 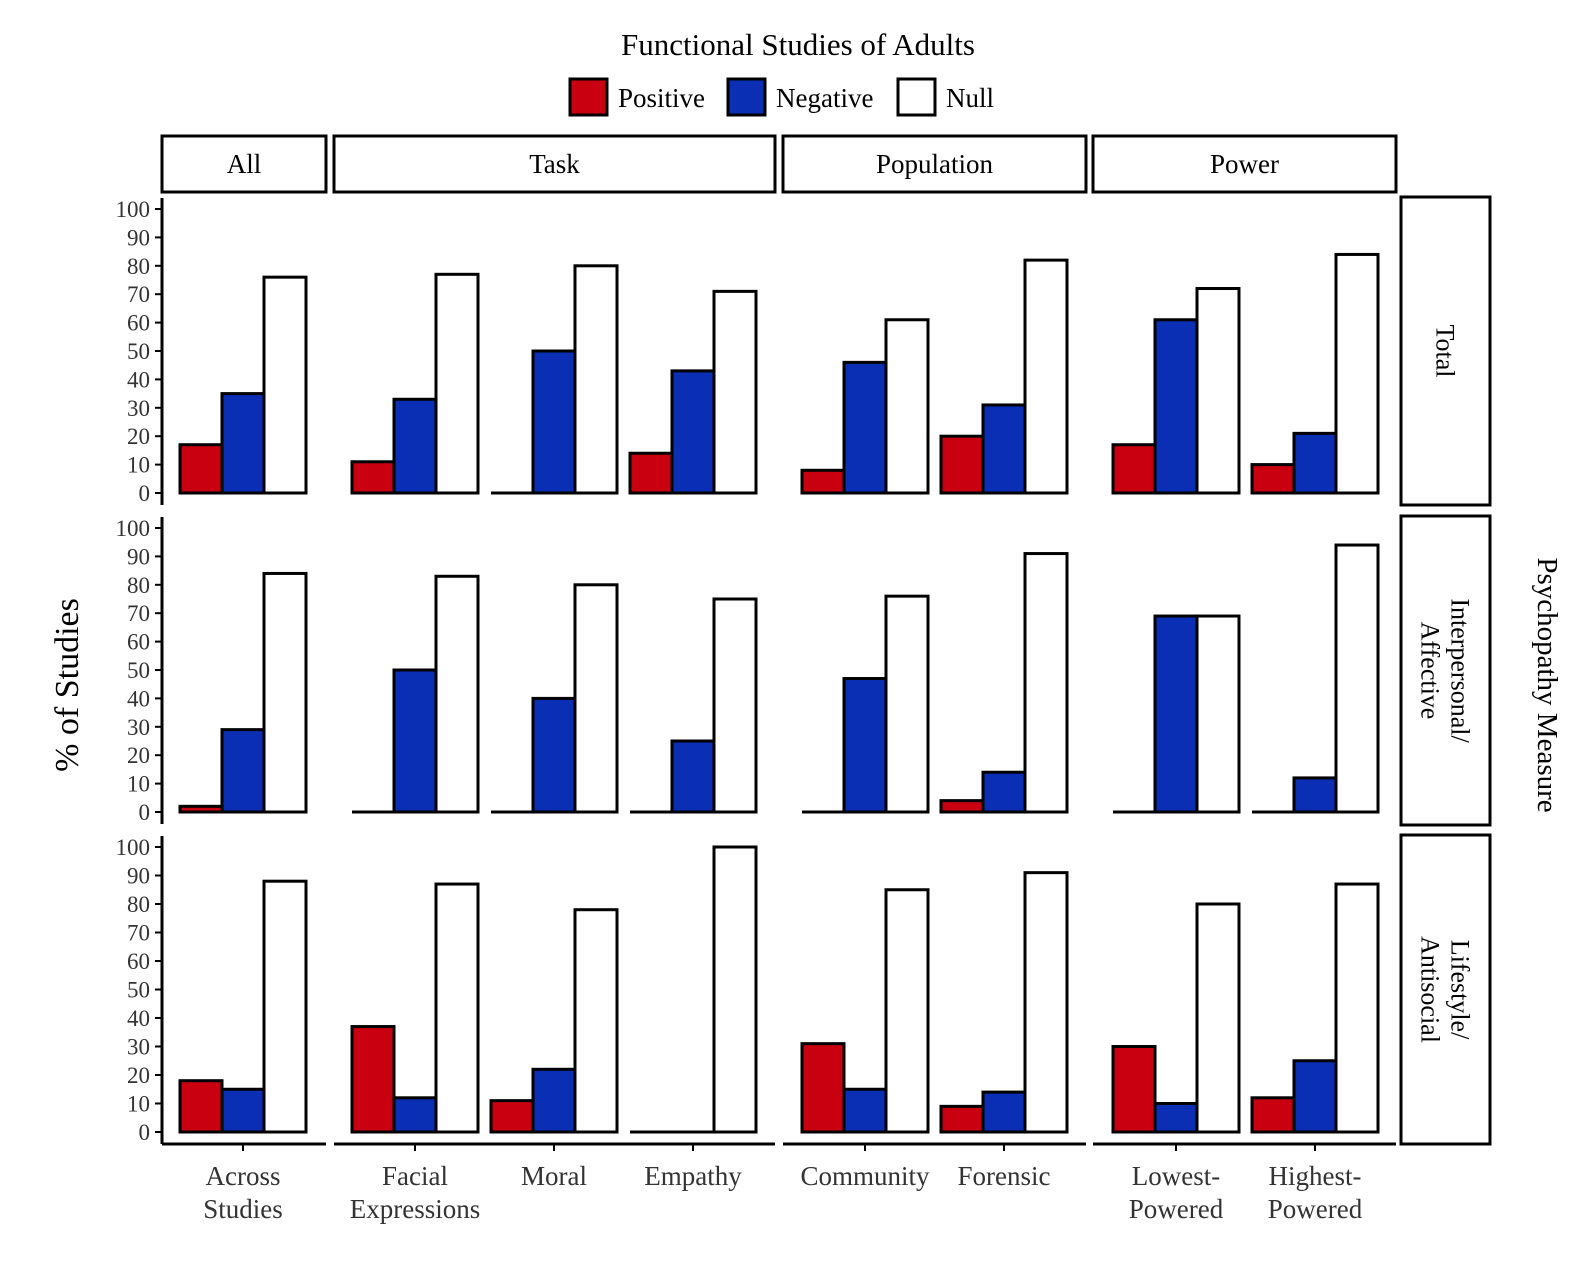 What do you see at coordinates (588, 97) in the screenshot?
I see `legend-swatch-positive` at bounding box center [588, 97].